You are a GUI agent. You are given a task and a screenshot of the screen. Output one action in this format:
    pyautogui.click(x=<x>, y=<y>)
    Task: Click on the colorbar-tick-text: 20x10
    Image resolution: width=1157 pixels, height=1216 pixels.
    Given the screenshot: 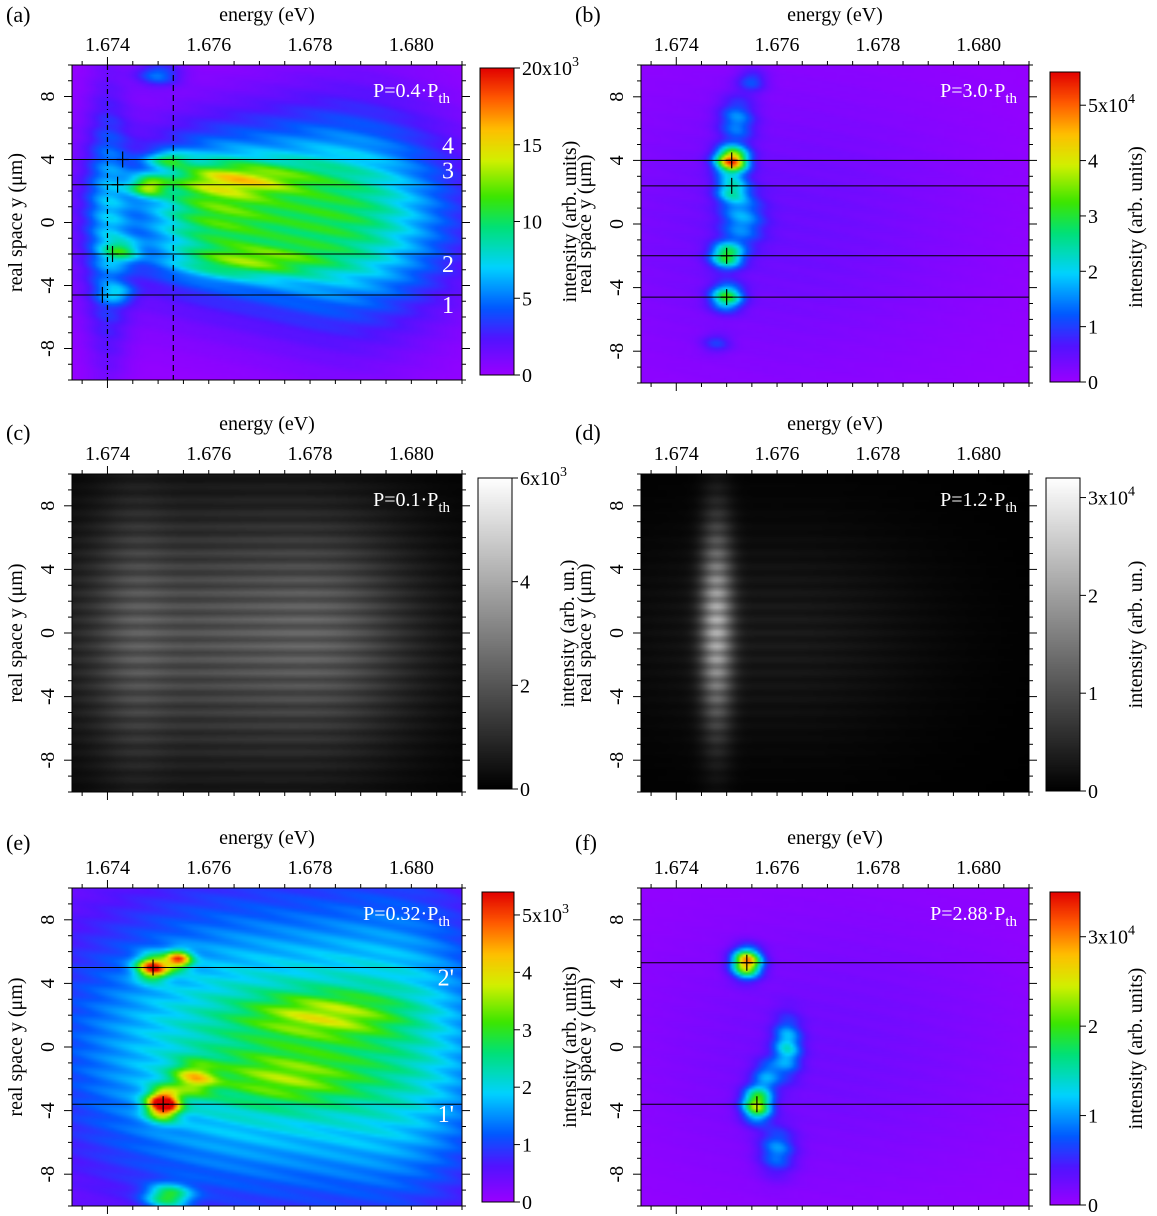 What is the action you would take?
    pyautogui.click(x=547, y=69)
    